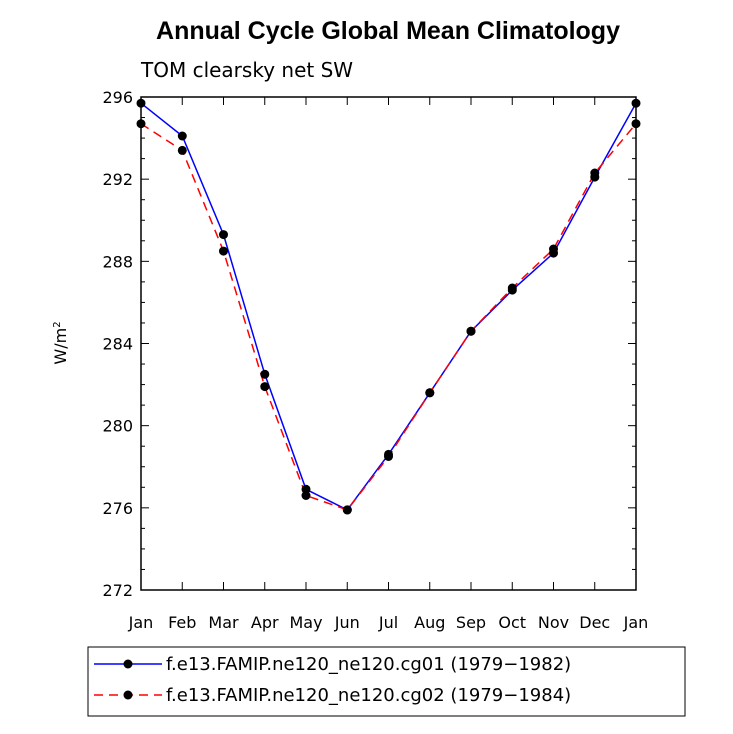  I want to click on x-tick-label: Dec, so click(594, 622).